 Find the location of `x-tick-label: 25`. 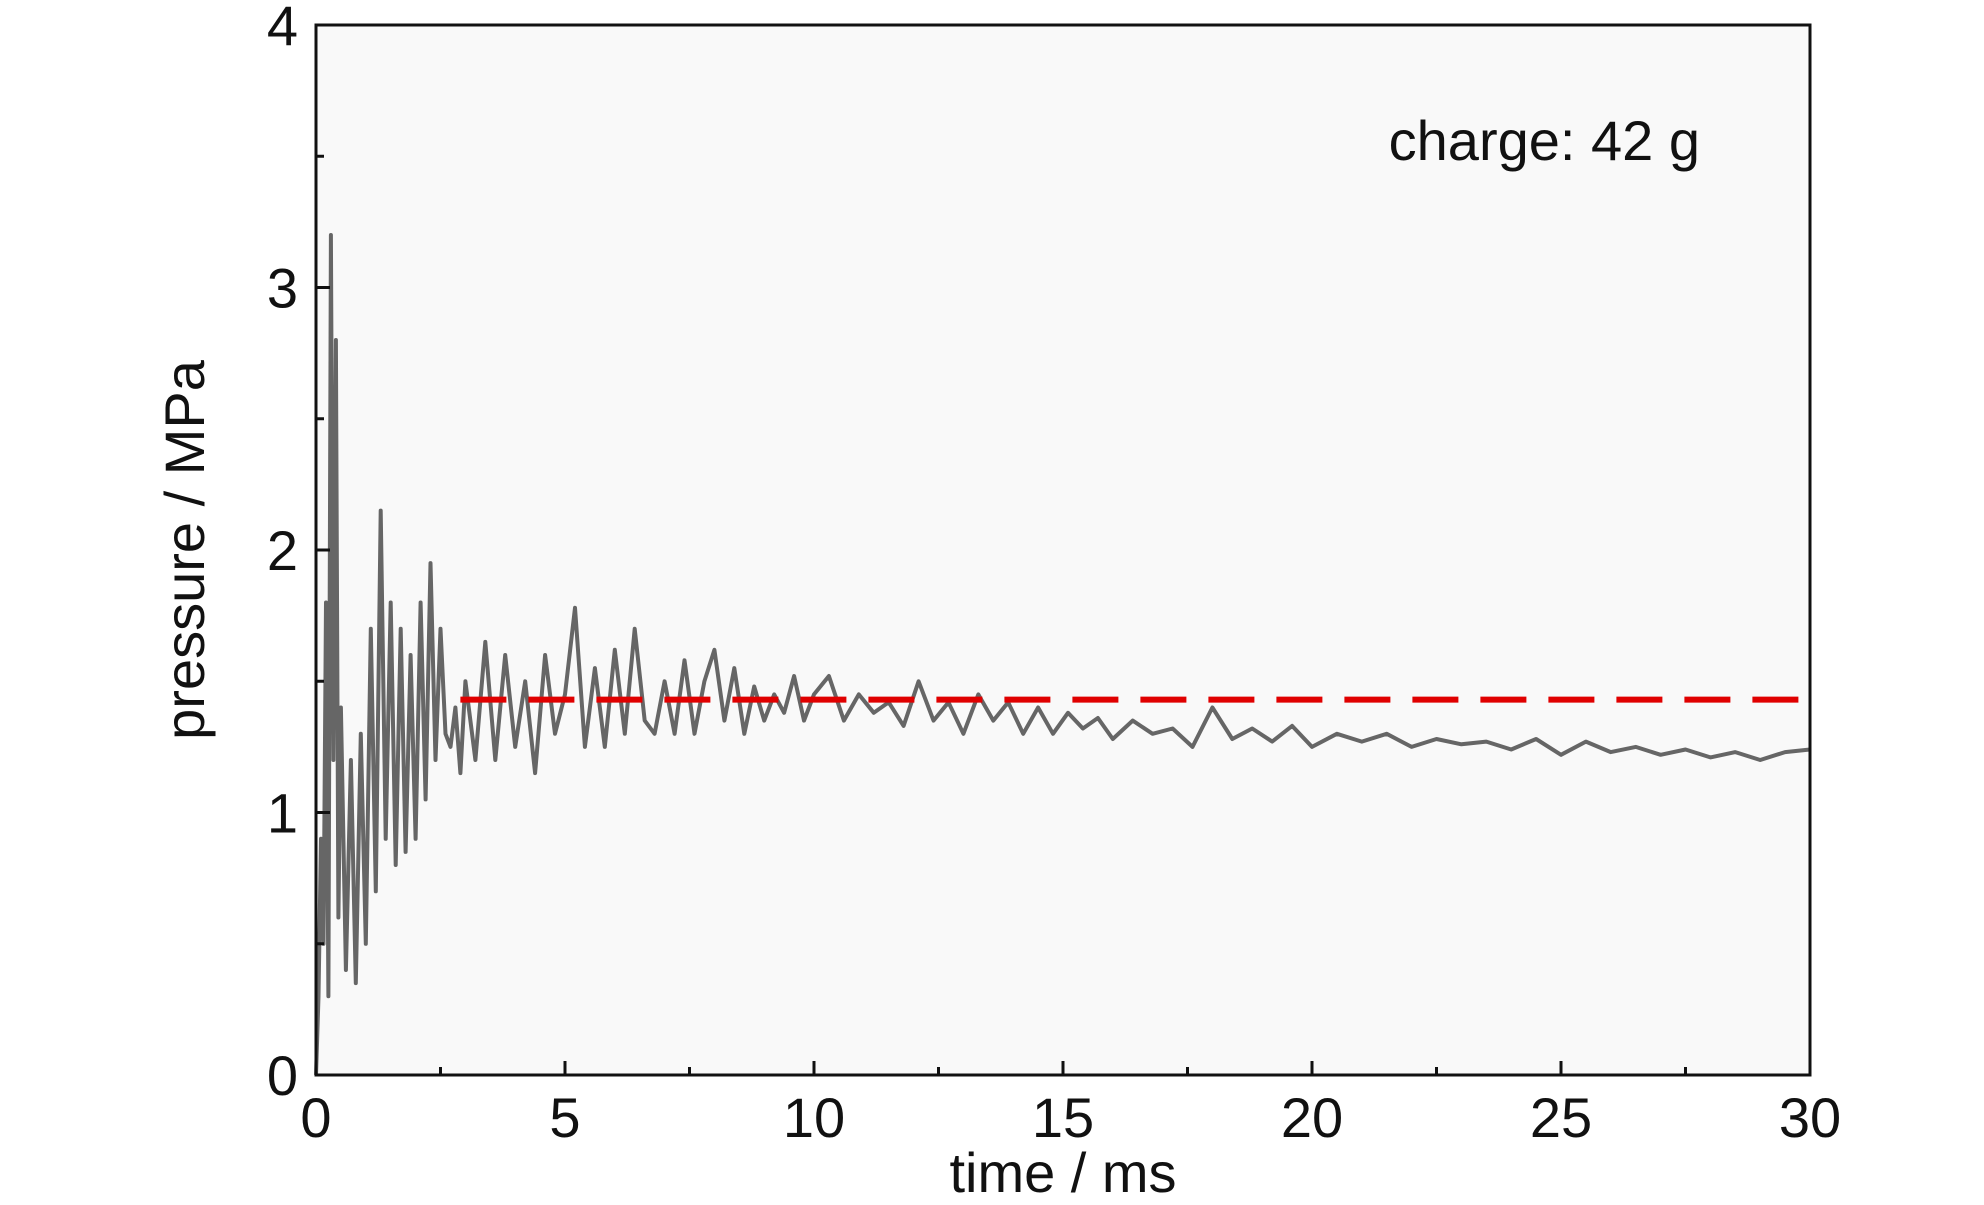

x-tick-label: 25 is located at coordinates (1561, 1117).